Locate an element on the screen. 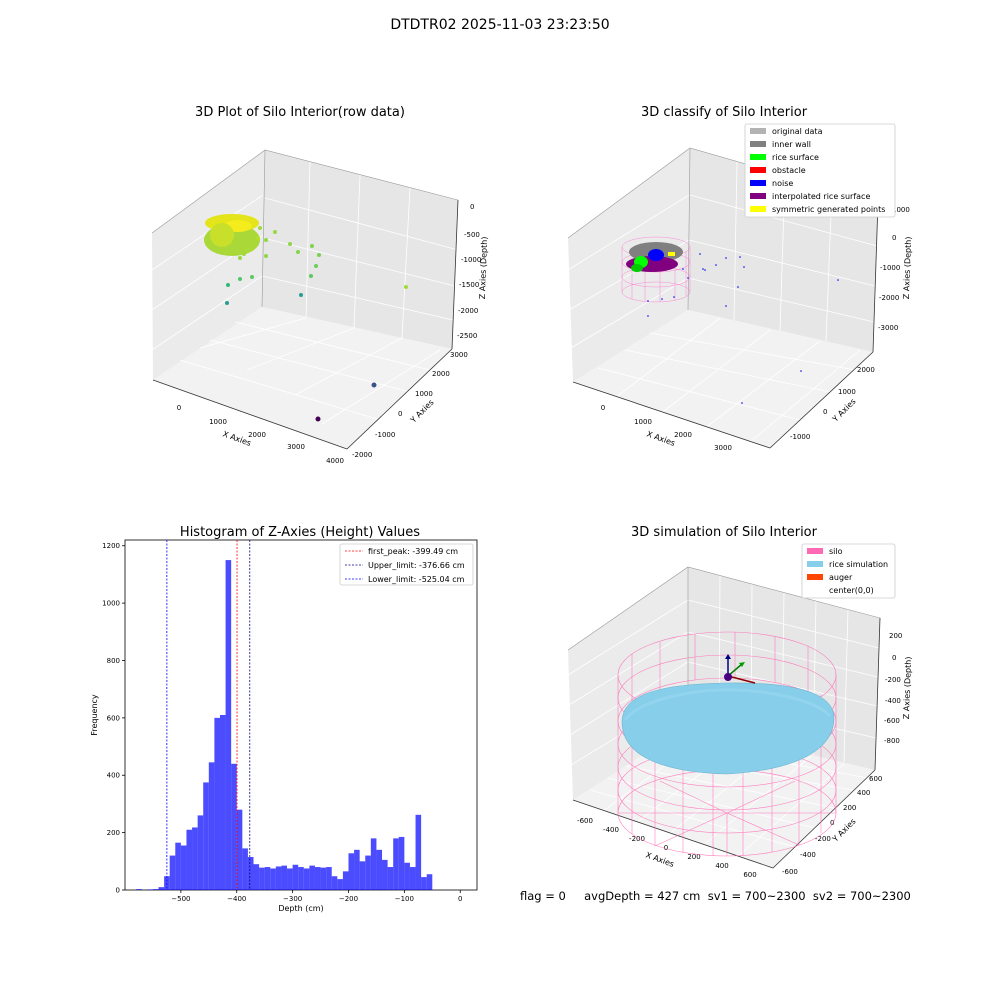  p2-xtick: 3000 is located at coordinates (723, 448).